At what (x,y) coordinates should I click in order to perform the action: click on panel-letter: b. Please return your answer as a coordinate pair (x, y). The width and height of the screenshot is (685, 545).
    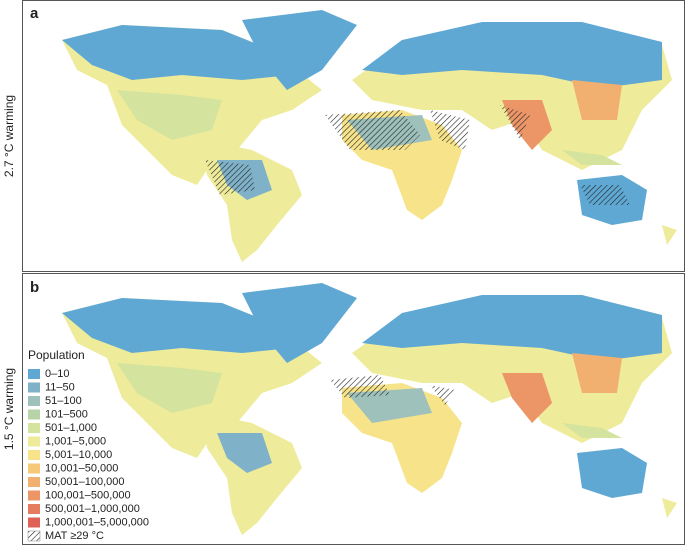
    Looking at the image, I should click on (34, 287).